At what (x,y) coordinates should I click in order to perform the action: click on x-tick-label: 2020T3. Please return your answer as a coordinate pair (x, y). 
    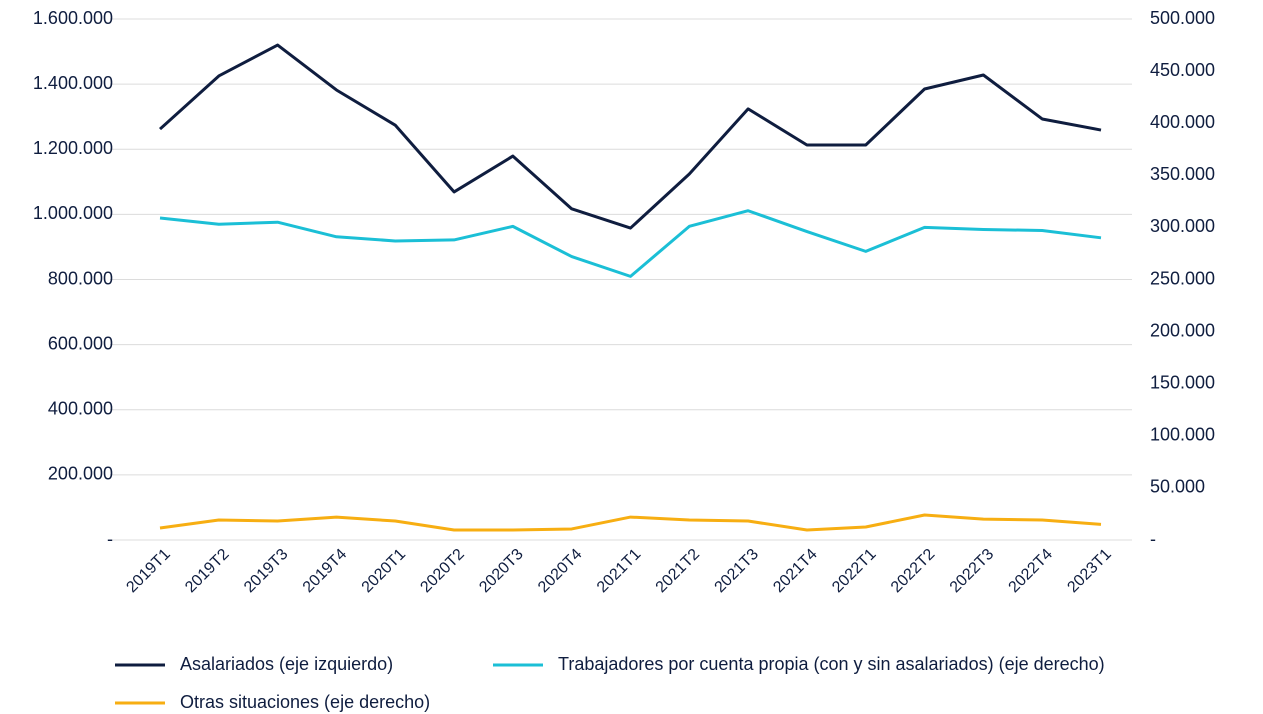
    Looking at the image, I should click on (501, 571).